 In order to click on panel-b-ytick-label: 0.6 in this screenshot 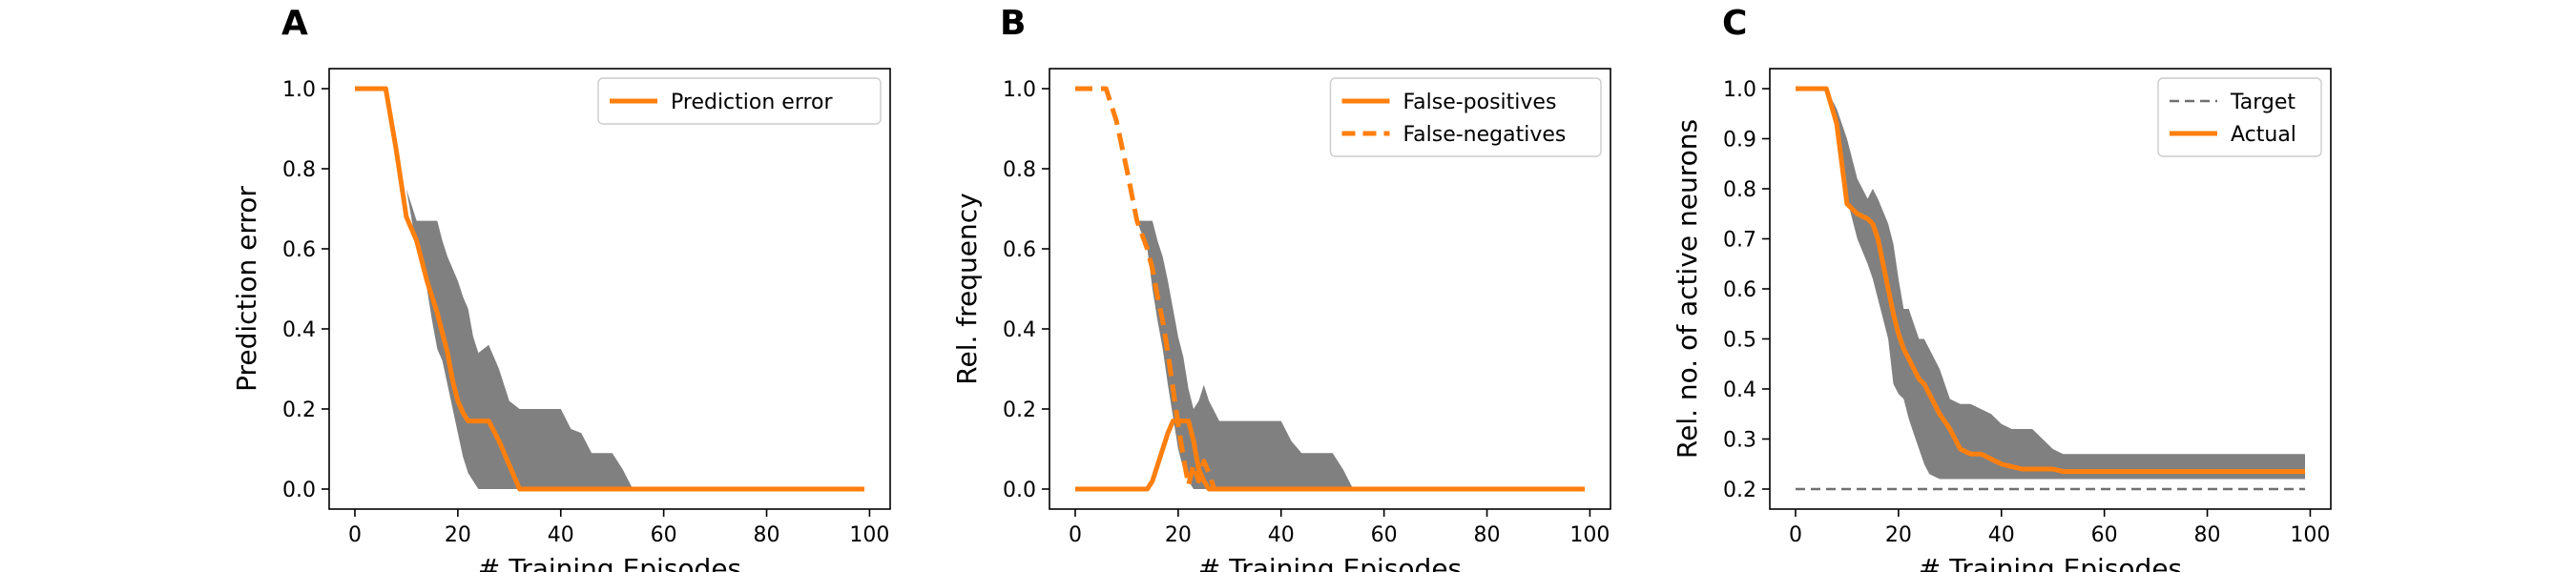, I will do `click(1019, 250)`.